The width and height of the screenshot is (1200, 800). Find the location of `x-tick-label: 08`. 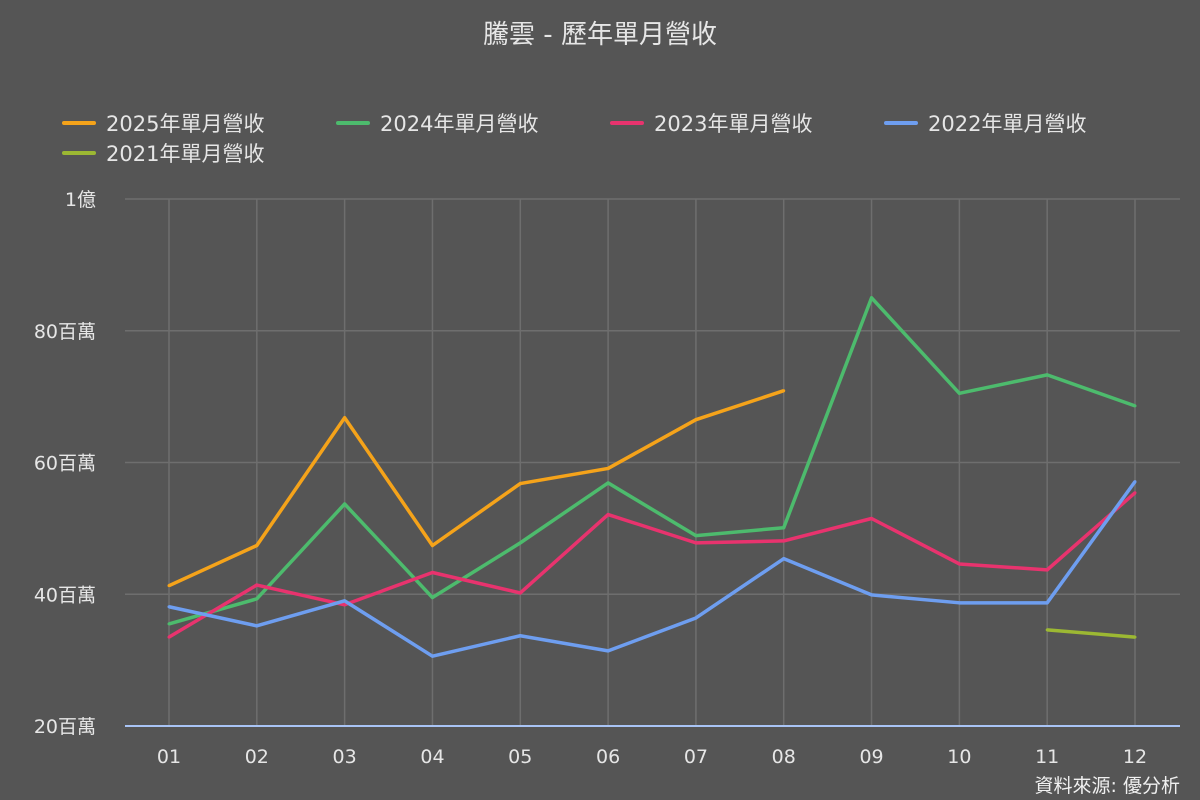

x-tick-label: 08 is located at coordinates (784, 757).